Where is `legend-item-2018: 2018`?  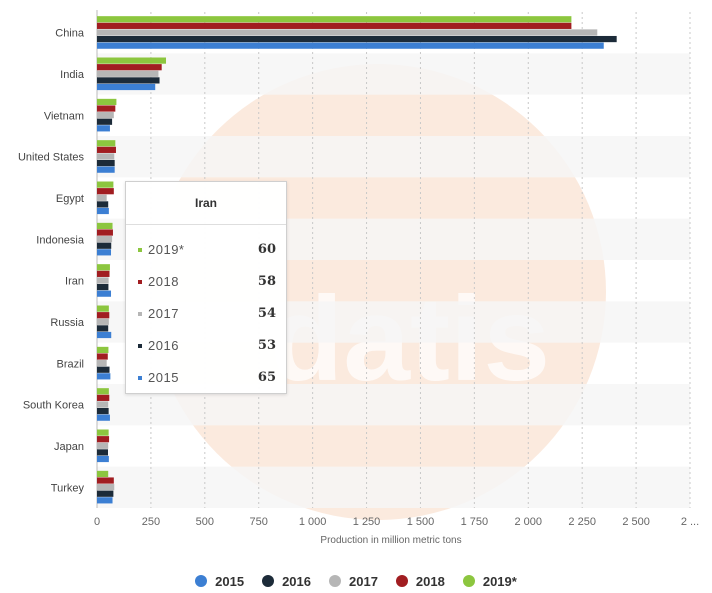 legend-item-2018: 2018 is located at coordinates (420, 581).